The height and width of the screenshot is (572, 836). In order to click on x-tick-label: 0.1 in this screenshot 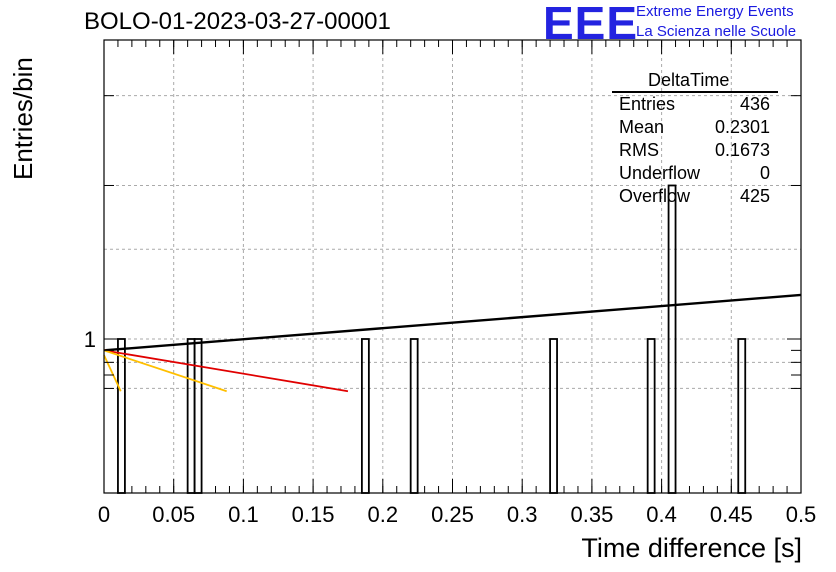, I will do `click(243, 514)`.